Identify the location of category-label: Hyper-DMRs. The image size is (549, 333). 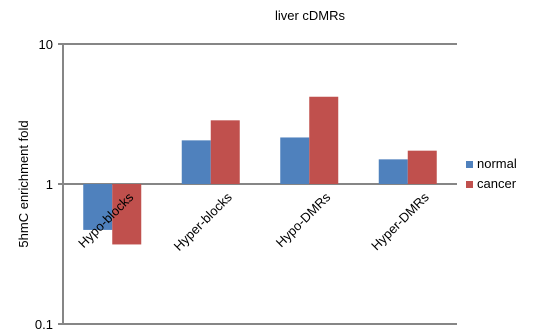
(400, 221).